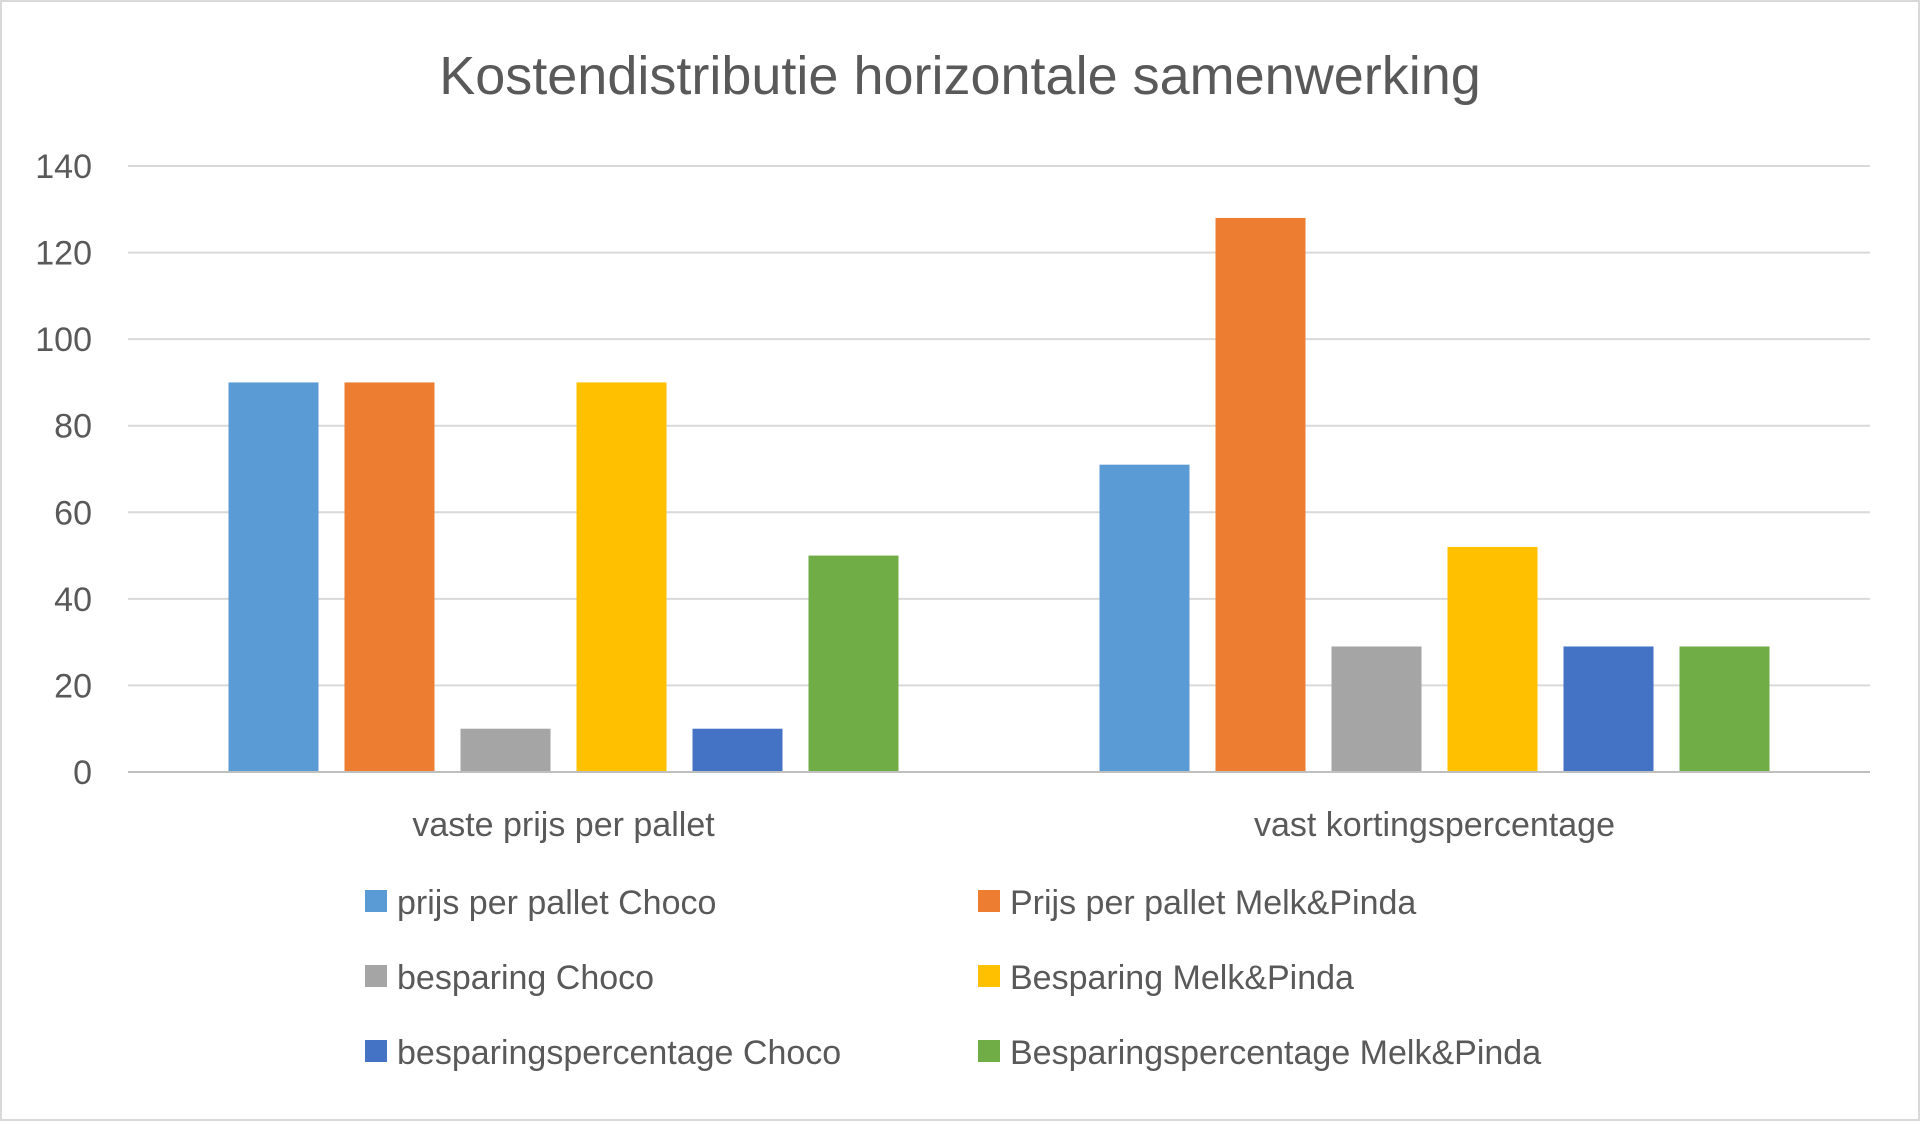  Describe the element at coordinates (63, 167) in the screenshot. I see `y-tick-label: 140` at that location.